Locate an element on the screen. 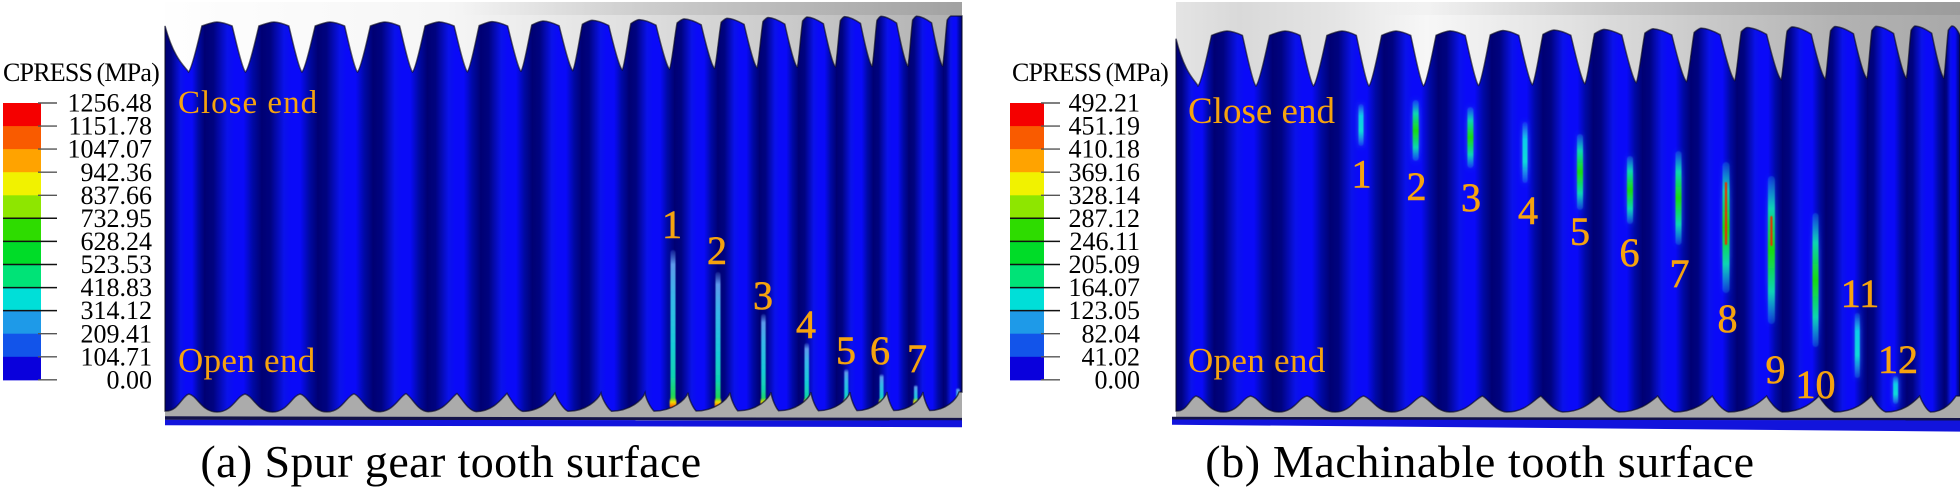 The image size is (1960, 494). svg-text: 418.83 is located at coordinates (117, 287).